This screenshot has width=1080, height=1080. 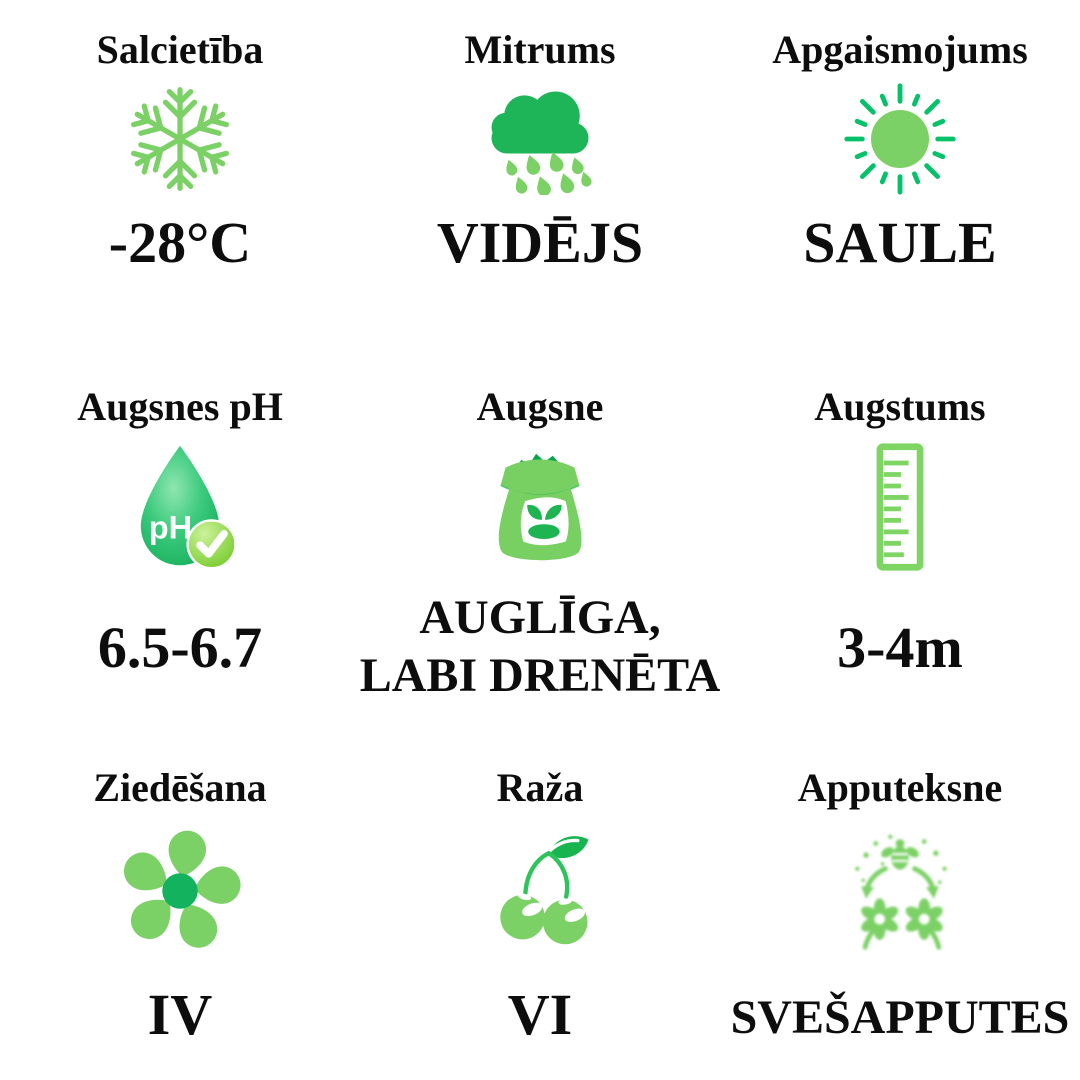 I want to click on card-soil-ph: Augsnes pH pH, so click(x=180, y=547).